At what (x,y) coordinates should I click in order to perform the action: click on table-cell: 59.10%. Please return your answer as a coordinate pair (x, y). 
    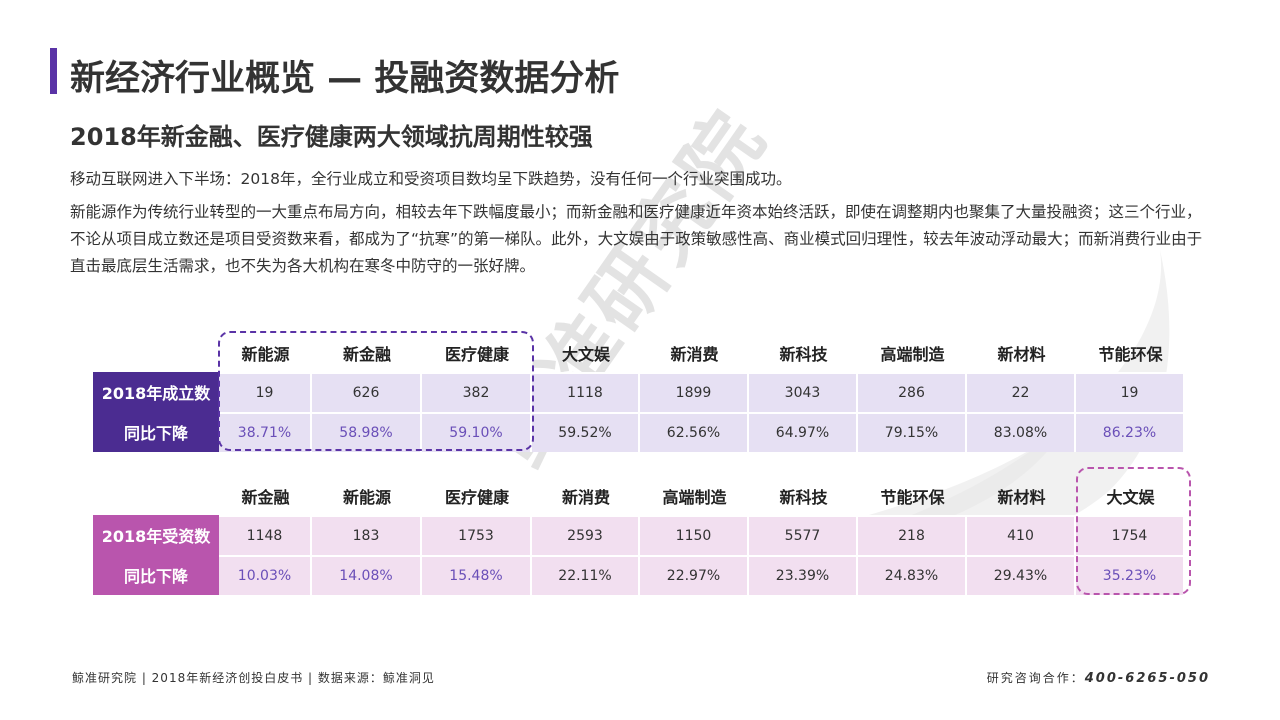
    Looking at the image, I should click on (477, 432).